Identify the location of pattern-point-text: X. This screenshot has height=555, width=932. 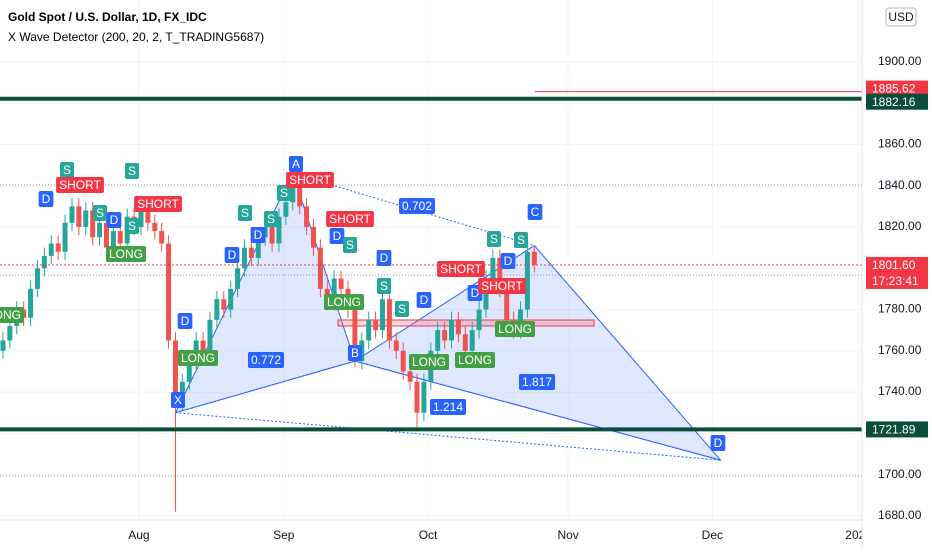
(178, 400).